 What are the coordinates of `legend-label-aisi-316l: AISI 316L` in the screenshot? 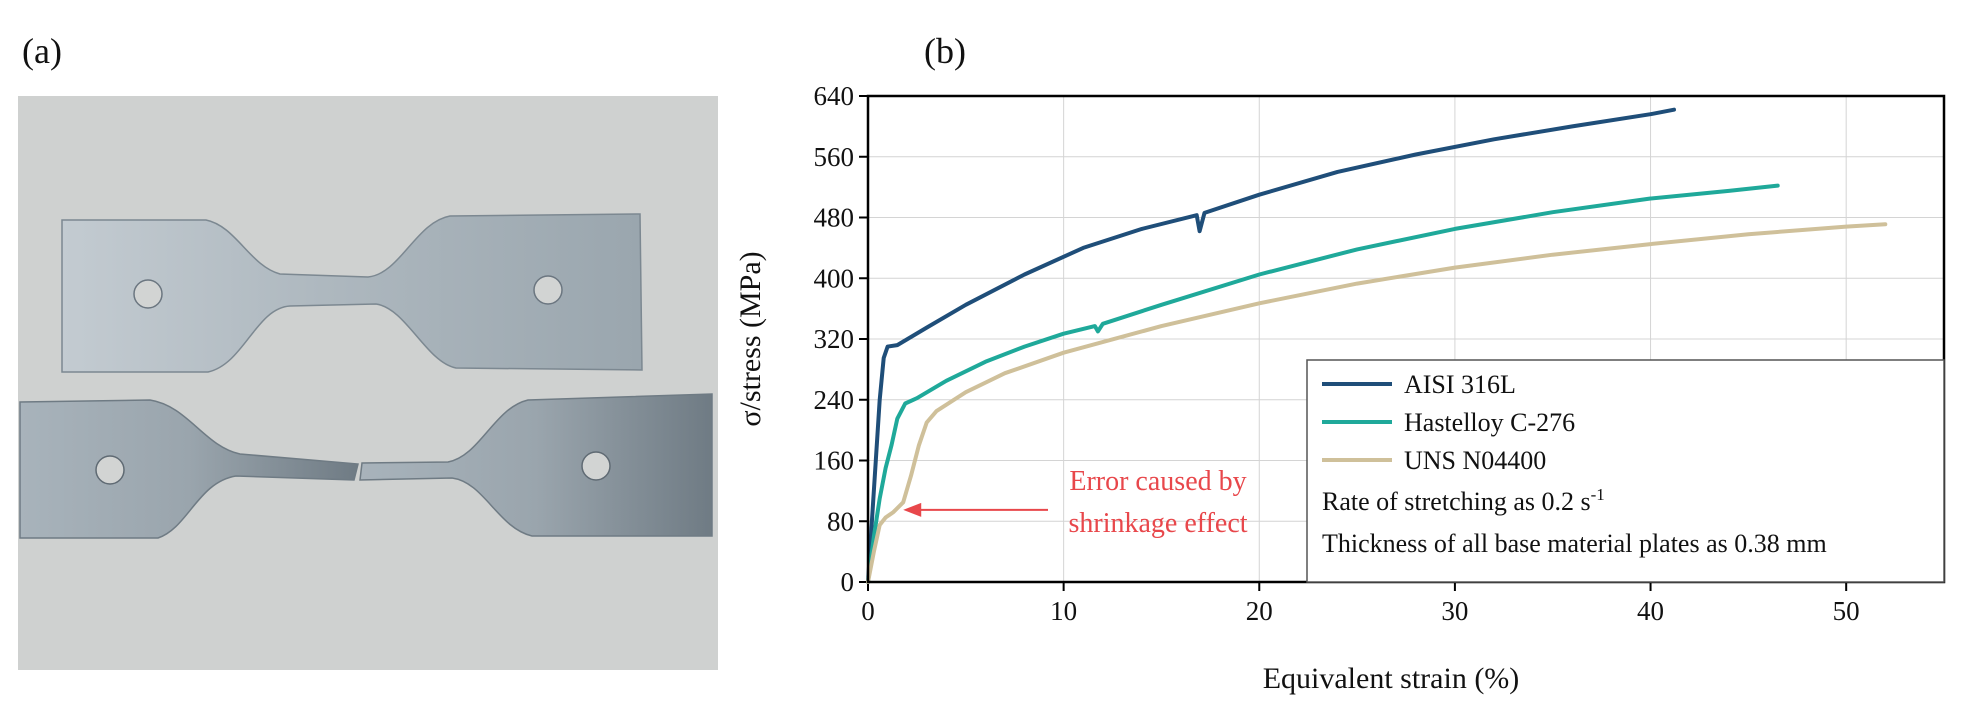 It's located at (1460, 384).